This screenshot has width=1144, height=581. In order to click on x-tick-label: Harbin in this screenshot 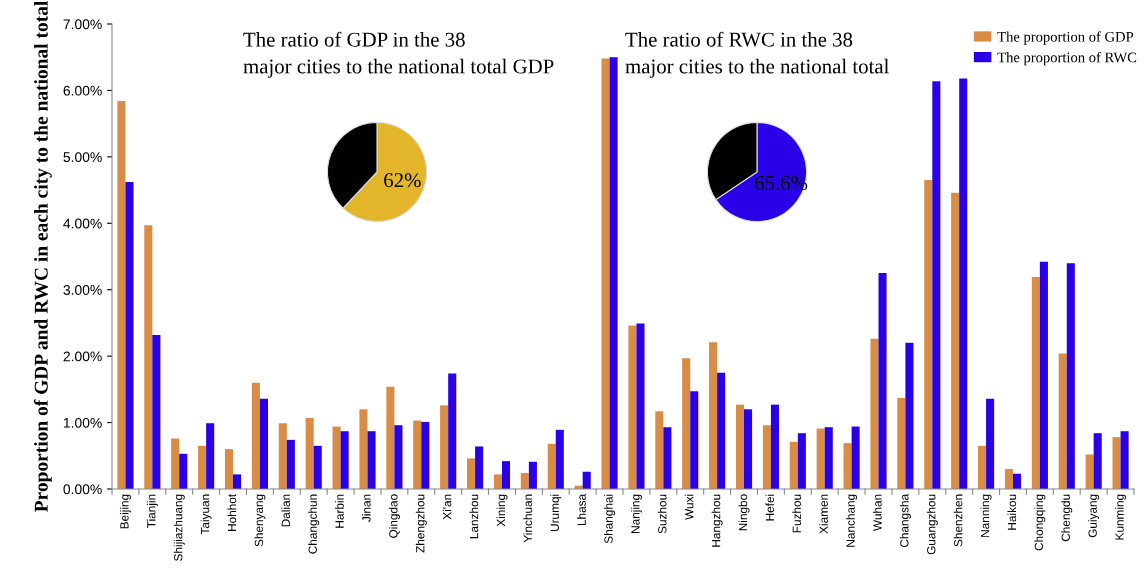, I will do `click(339, 511)`.